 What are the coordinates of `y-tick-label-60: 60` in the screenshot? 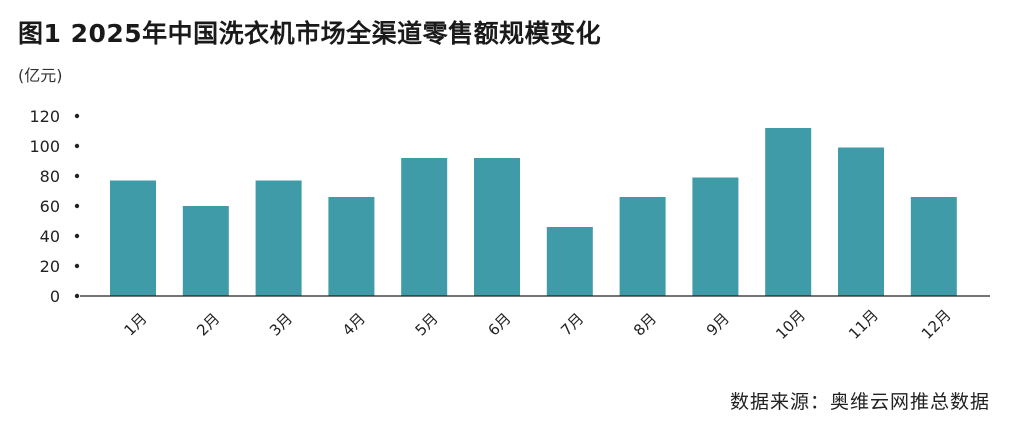 It's located at (50, 206).